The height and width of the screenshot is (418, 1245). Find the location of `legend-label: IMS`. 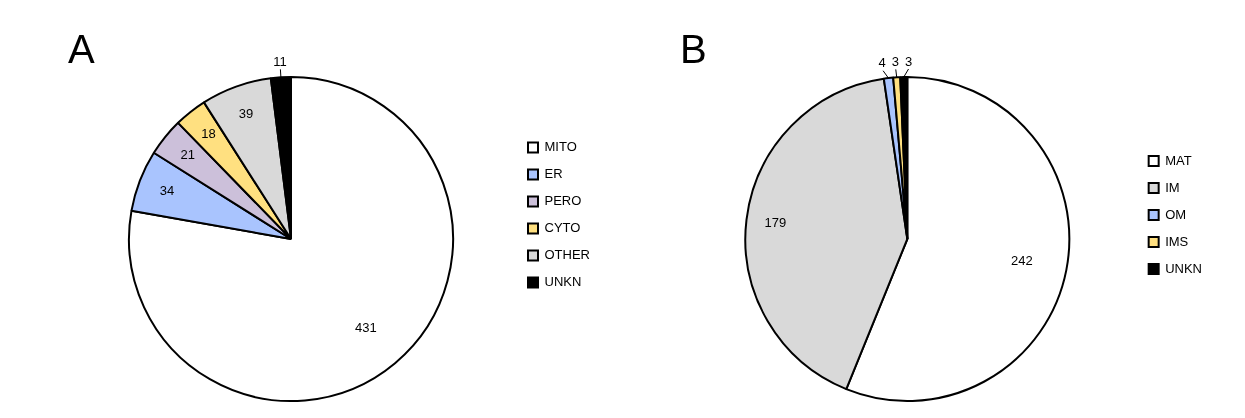

legend-label: IMS is located at coordinates (1177, 241).